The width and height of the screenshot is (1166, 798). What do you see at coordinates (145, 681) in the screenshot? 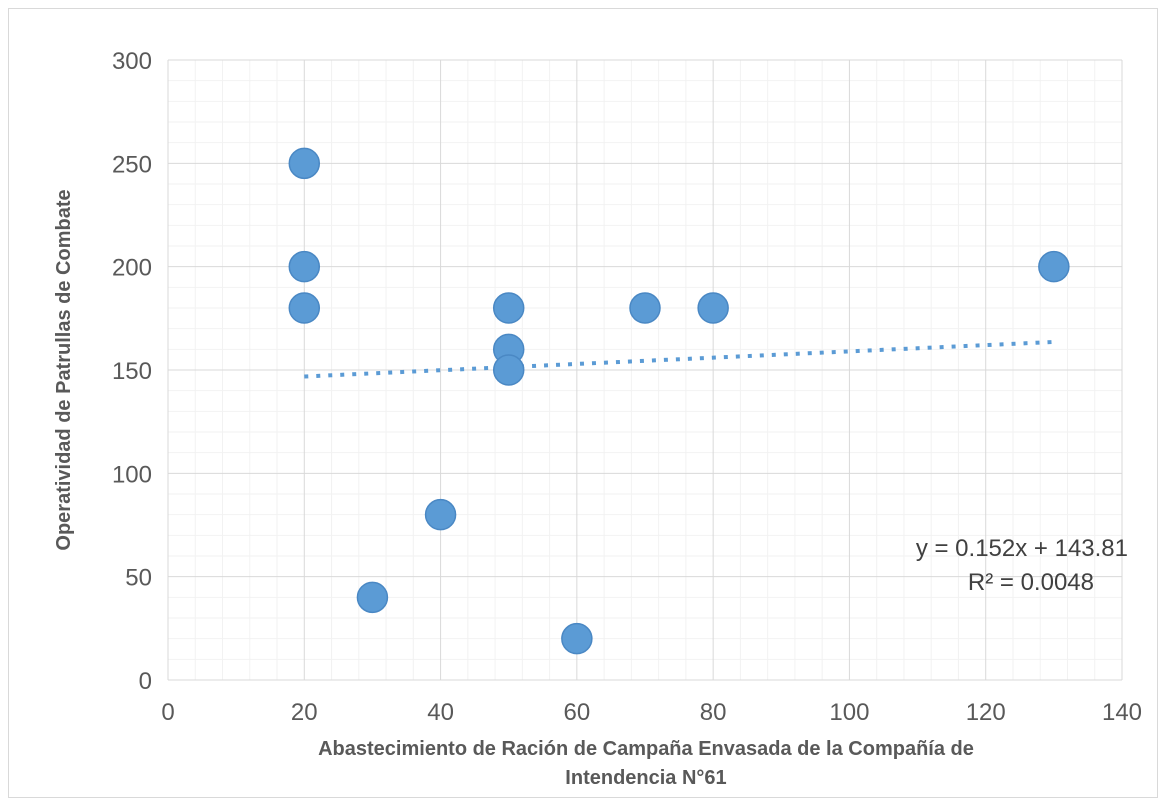
I see `y-tick-label: 0` at bounding box center [145, 681].